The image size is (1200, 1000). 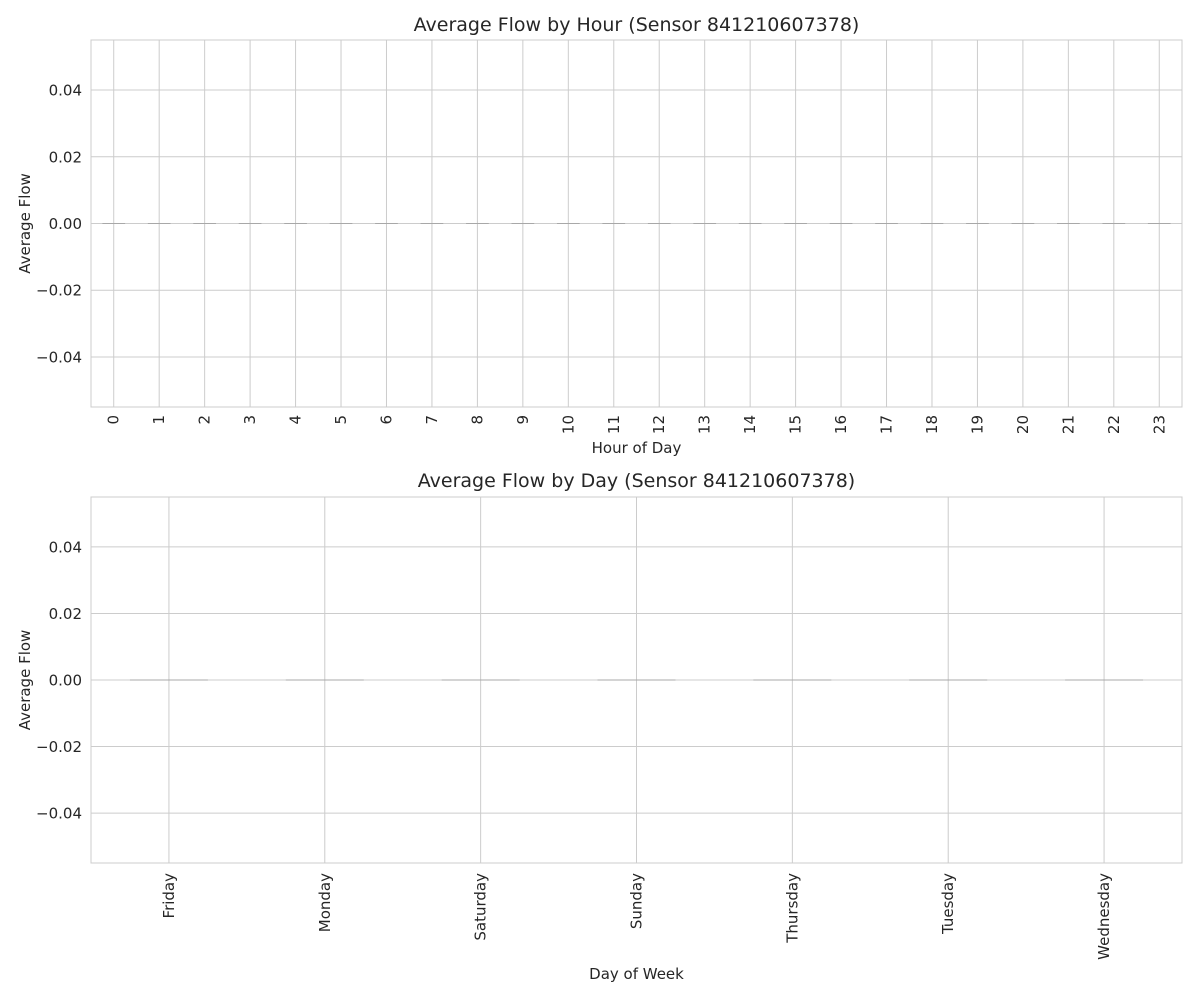 I want to click on daily-x-tick-label: Tuesday, so click(x=948, y=904).